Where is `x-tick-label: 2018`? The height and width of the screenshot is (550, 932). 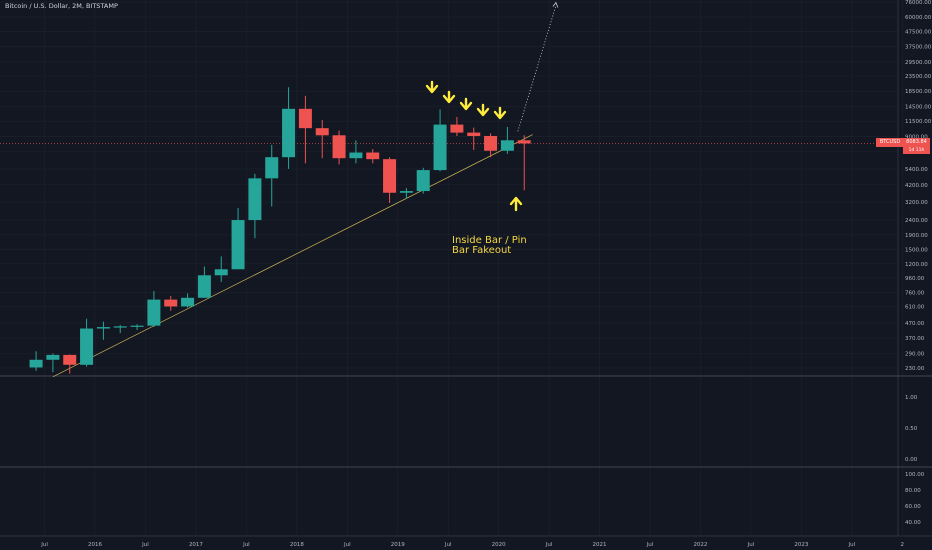 x-tick-label: 2018 is located at coordinates (297, 545).